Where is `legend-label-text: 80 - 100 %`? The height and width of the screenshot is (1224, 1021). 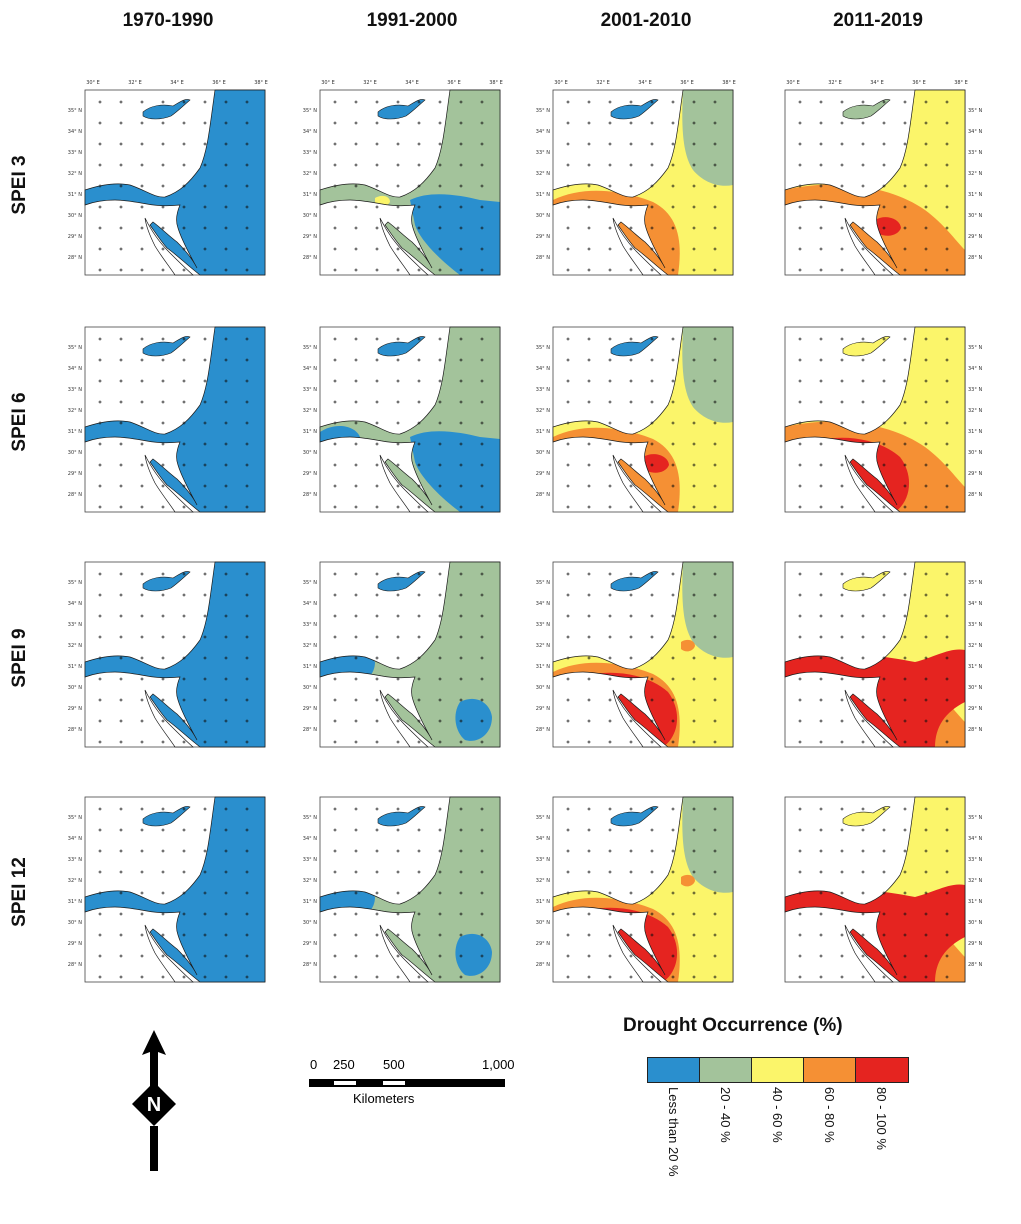
legend-label-text: 80 - 100 % is located at coordinates (881, 1118).